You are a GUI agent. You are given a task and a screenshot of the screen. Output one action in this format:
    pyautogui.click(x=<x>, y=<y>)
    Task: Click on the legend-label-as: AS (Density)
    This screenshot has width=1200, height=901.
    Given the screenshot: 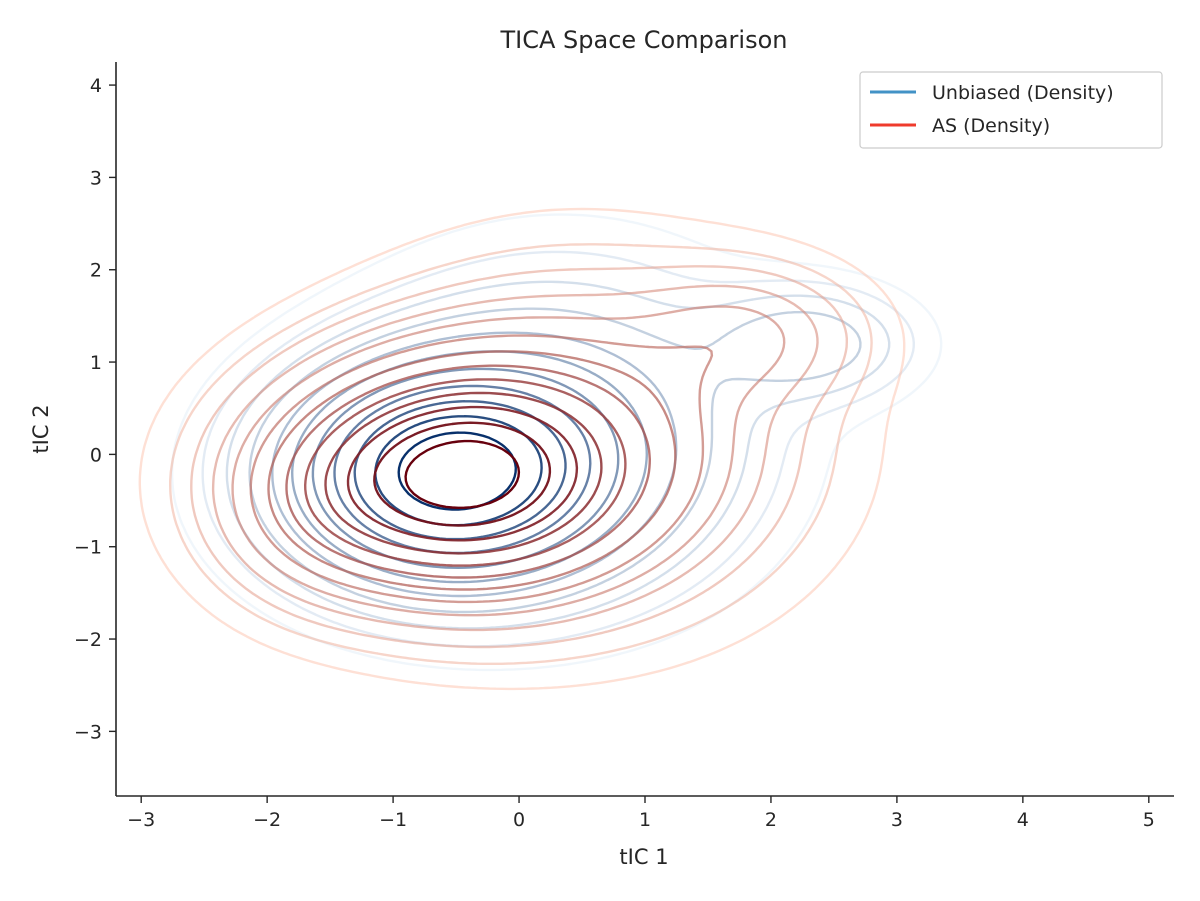 What is the action you would take?
    pyautogui.click(x=991, y=126)
    